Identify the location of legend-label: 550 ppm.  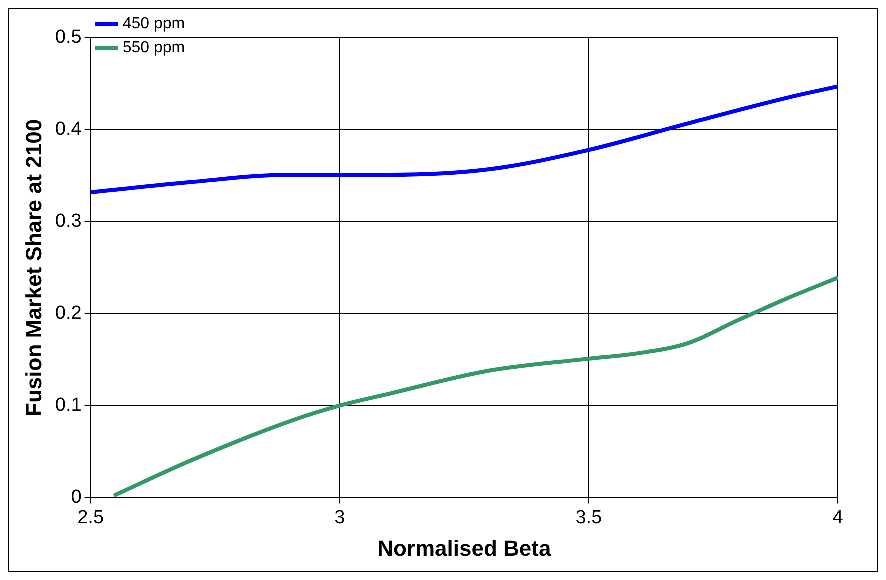
(154, 47).